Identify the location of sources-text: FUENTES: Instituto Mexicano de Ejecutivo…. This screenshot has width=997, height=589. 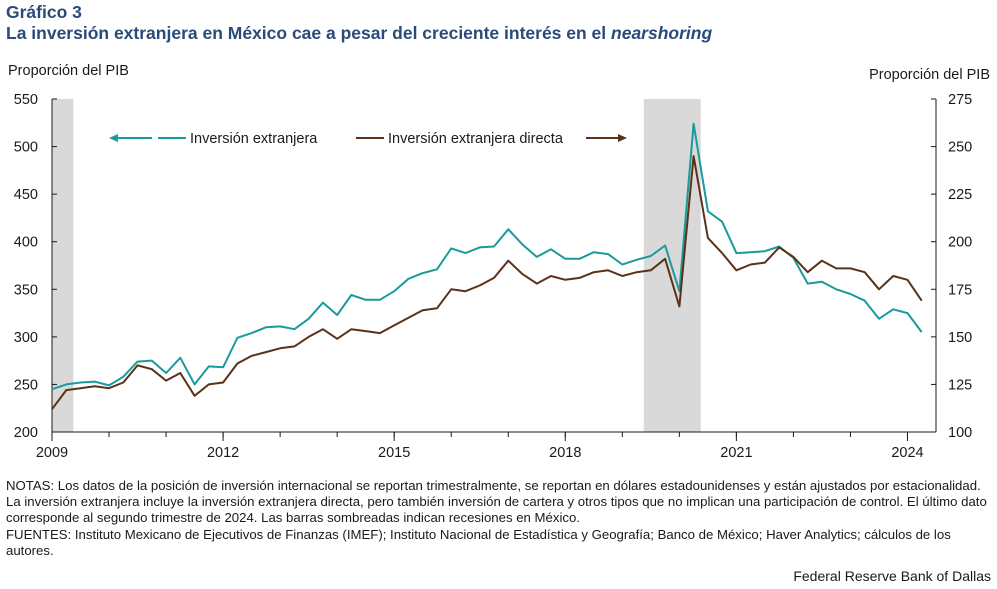
(478, 542).